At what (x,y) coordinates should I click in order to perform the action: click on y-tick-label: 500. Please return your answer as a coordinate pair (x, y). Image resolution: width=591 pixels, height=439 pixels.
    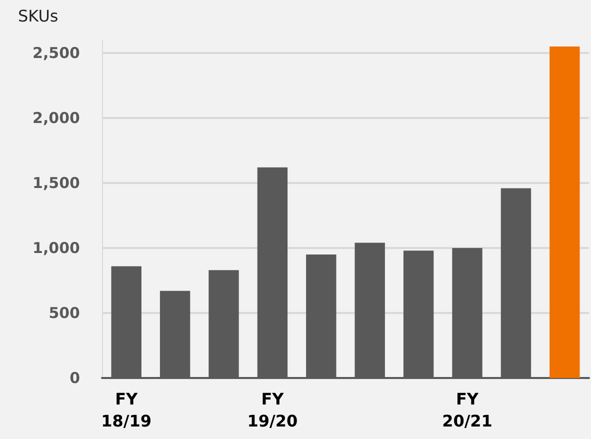
    Looking at the image, I should click on (64, 313).